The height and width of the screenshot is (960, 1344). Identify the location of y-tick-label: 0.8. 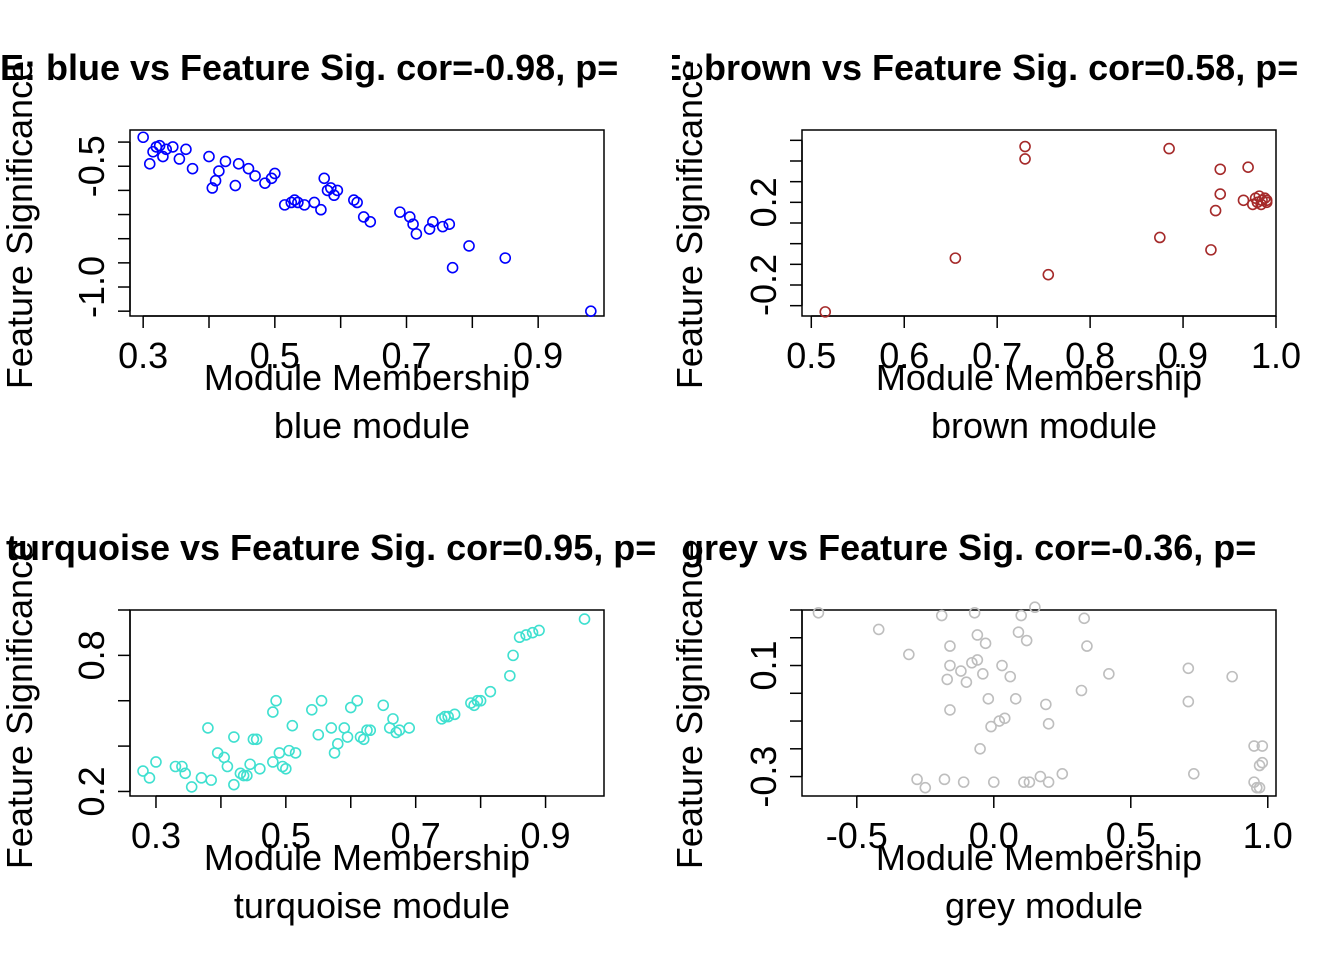
(91, 655).